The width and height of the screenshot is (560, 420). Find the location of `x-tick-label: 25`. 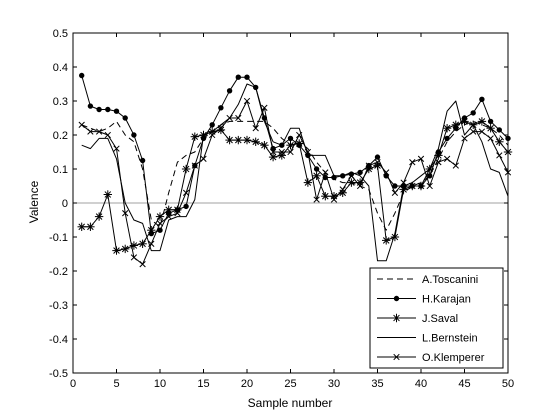

x-tick-label: 25 is located at coordinates (290, 384).